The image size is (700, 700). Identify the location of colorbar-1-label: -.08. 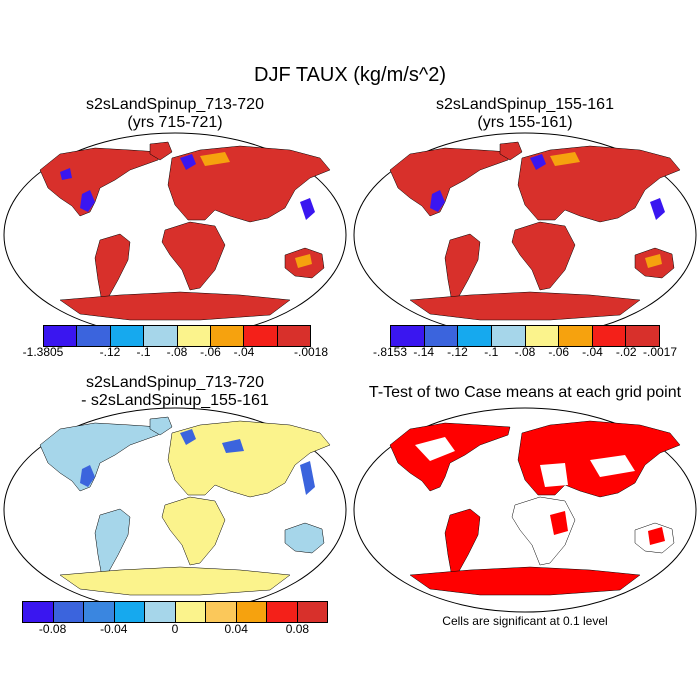
(177, 352).